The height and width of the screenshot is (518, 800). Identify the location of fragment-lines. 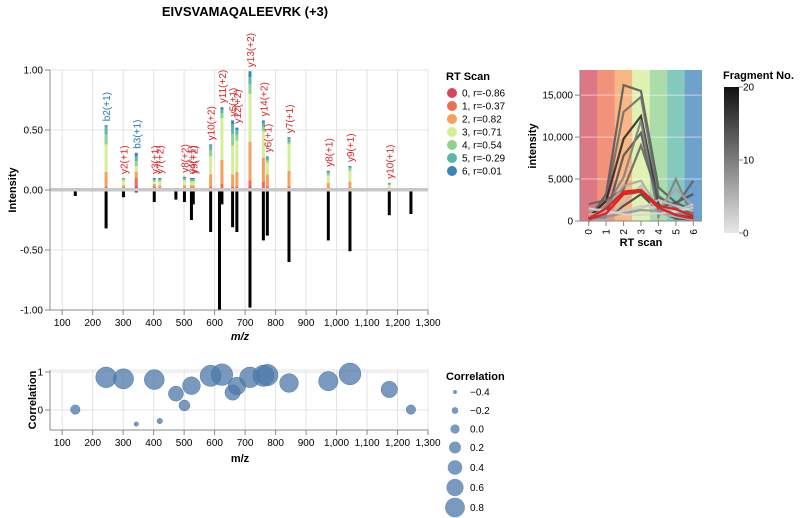
(641, 153).